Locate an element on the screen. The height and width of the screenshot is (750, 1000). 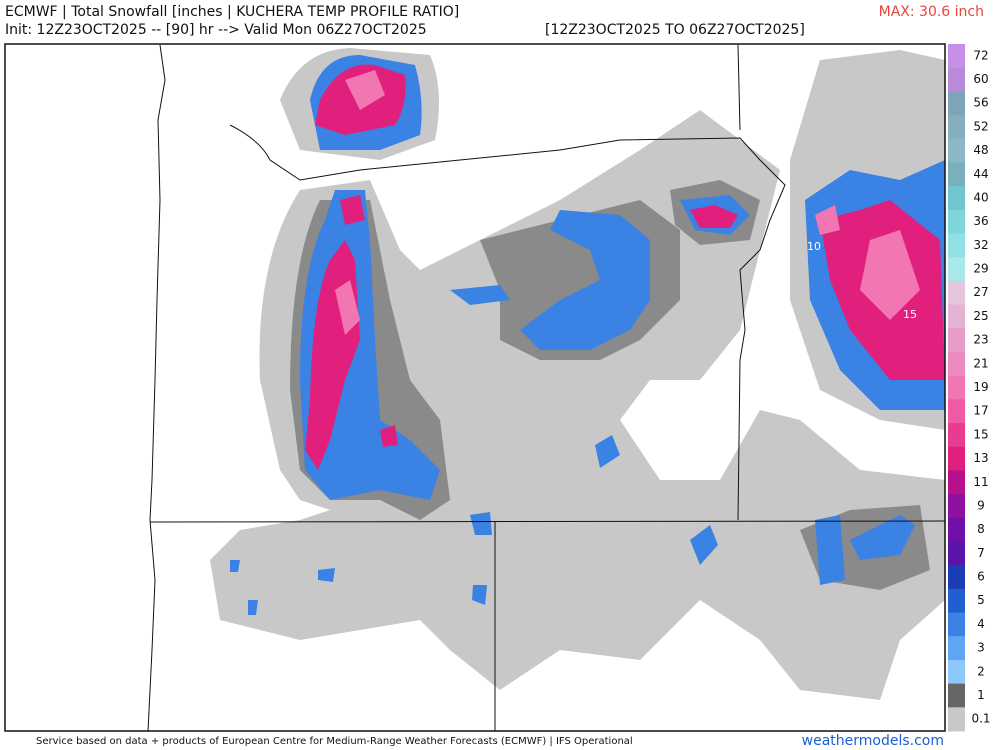
colorbar-label: 27 is located at coordinates (980, 292).